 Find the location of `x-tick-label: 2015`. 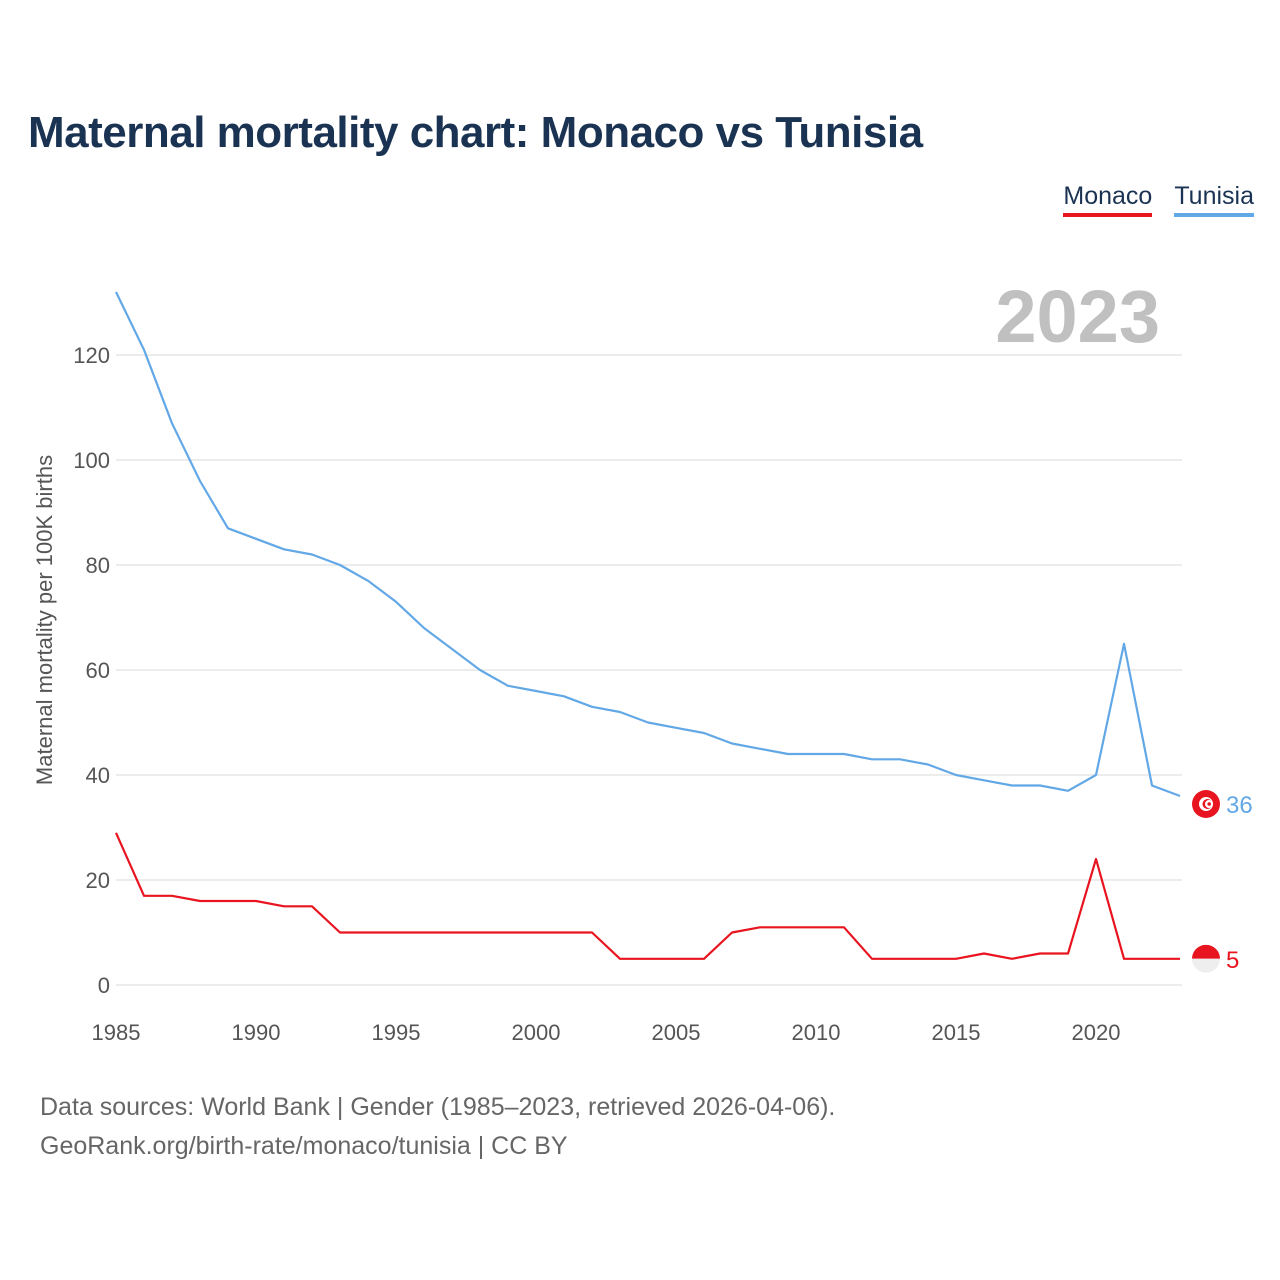

x-tick-label: 2015 is located at coordinates (956, 1032).